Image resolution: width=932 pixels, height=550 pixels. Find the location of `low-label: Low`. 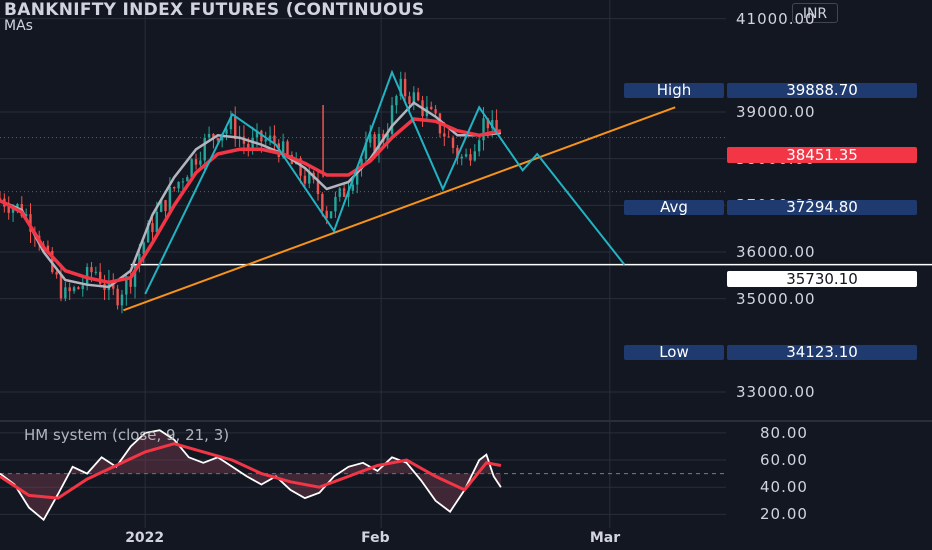

low-label: Low is located at coordinates (674, 352).